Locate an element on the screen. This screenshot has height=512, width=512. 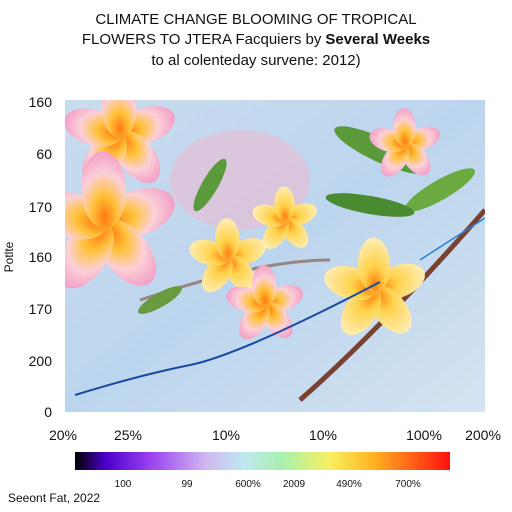
title-bold: Several Weeks is located at coordinates (377, 39).